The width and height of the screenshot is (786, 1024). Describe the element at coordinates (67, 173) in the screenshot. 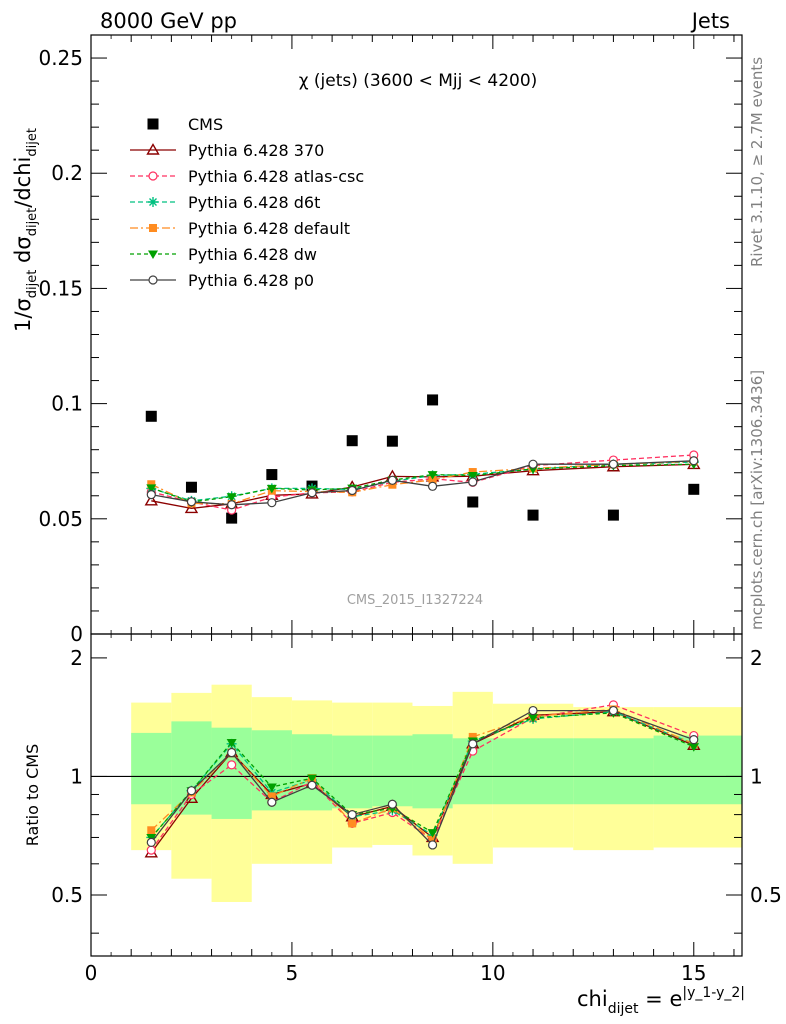

I see `y-tick-label: 0.2` at that location.